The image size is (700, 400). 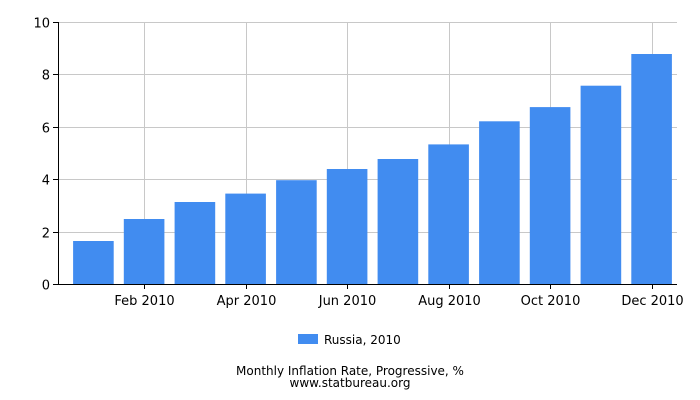 What do you see at coordinates (362, 340) in the screenshot?
I see `legend-label: Russia, 2010` at bounding box center [362, 340].